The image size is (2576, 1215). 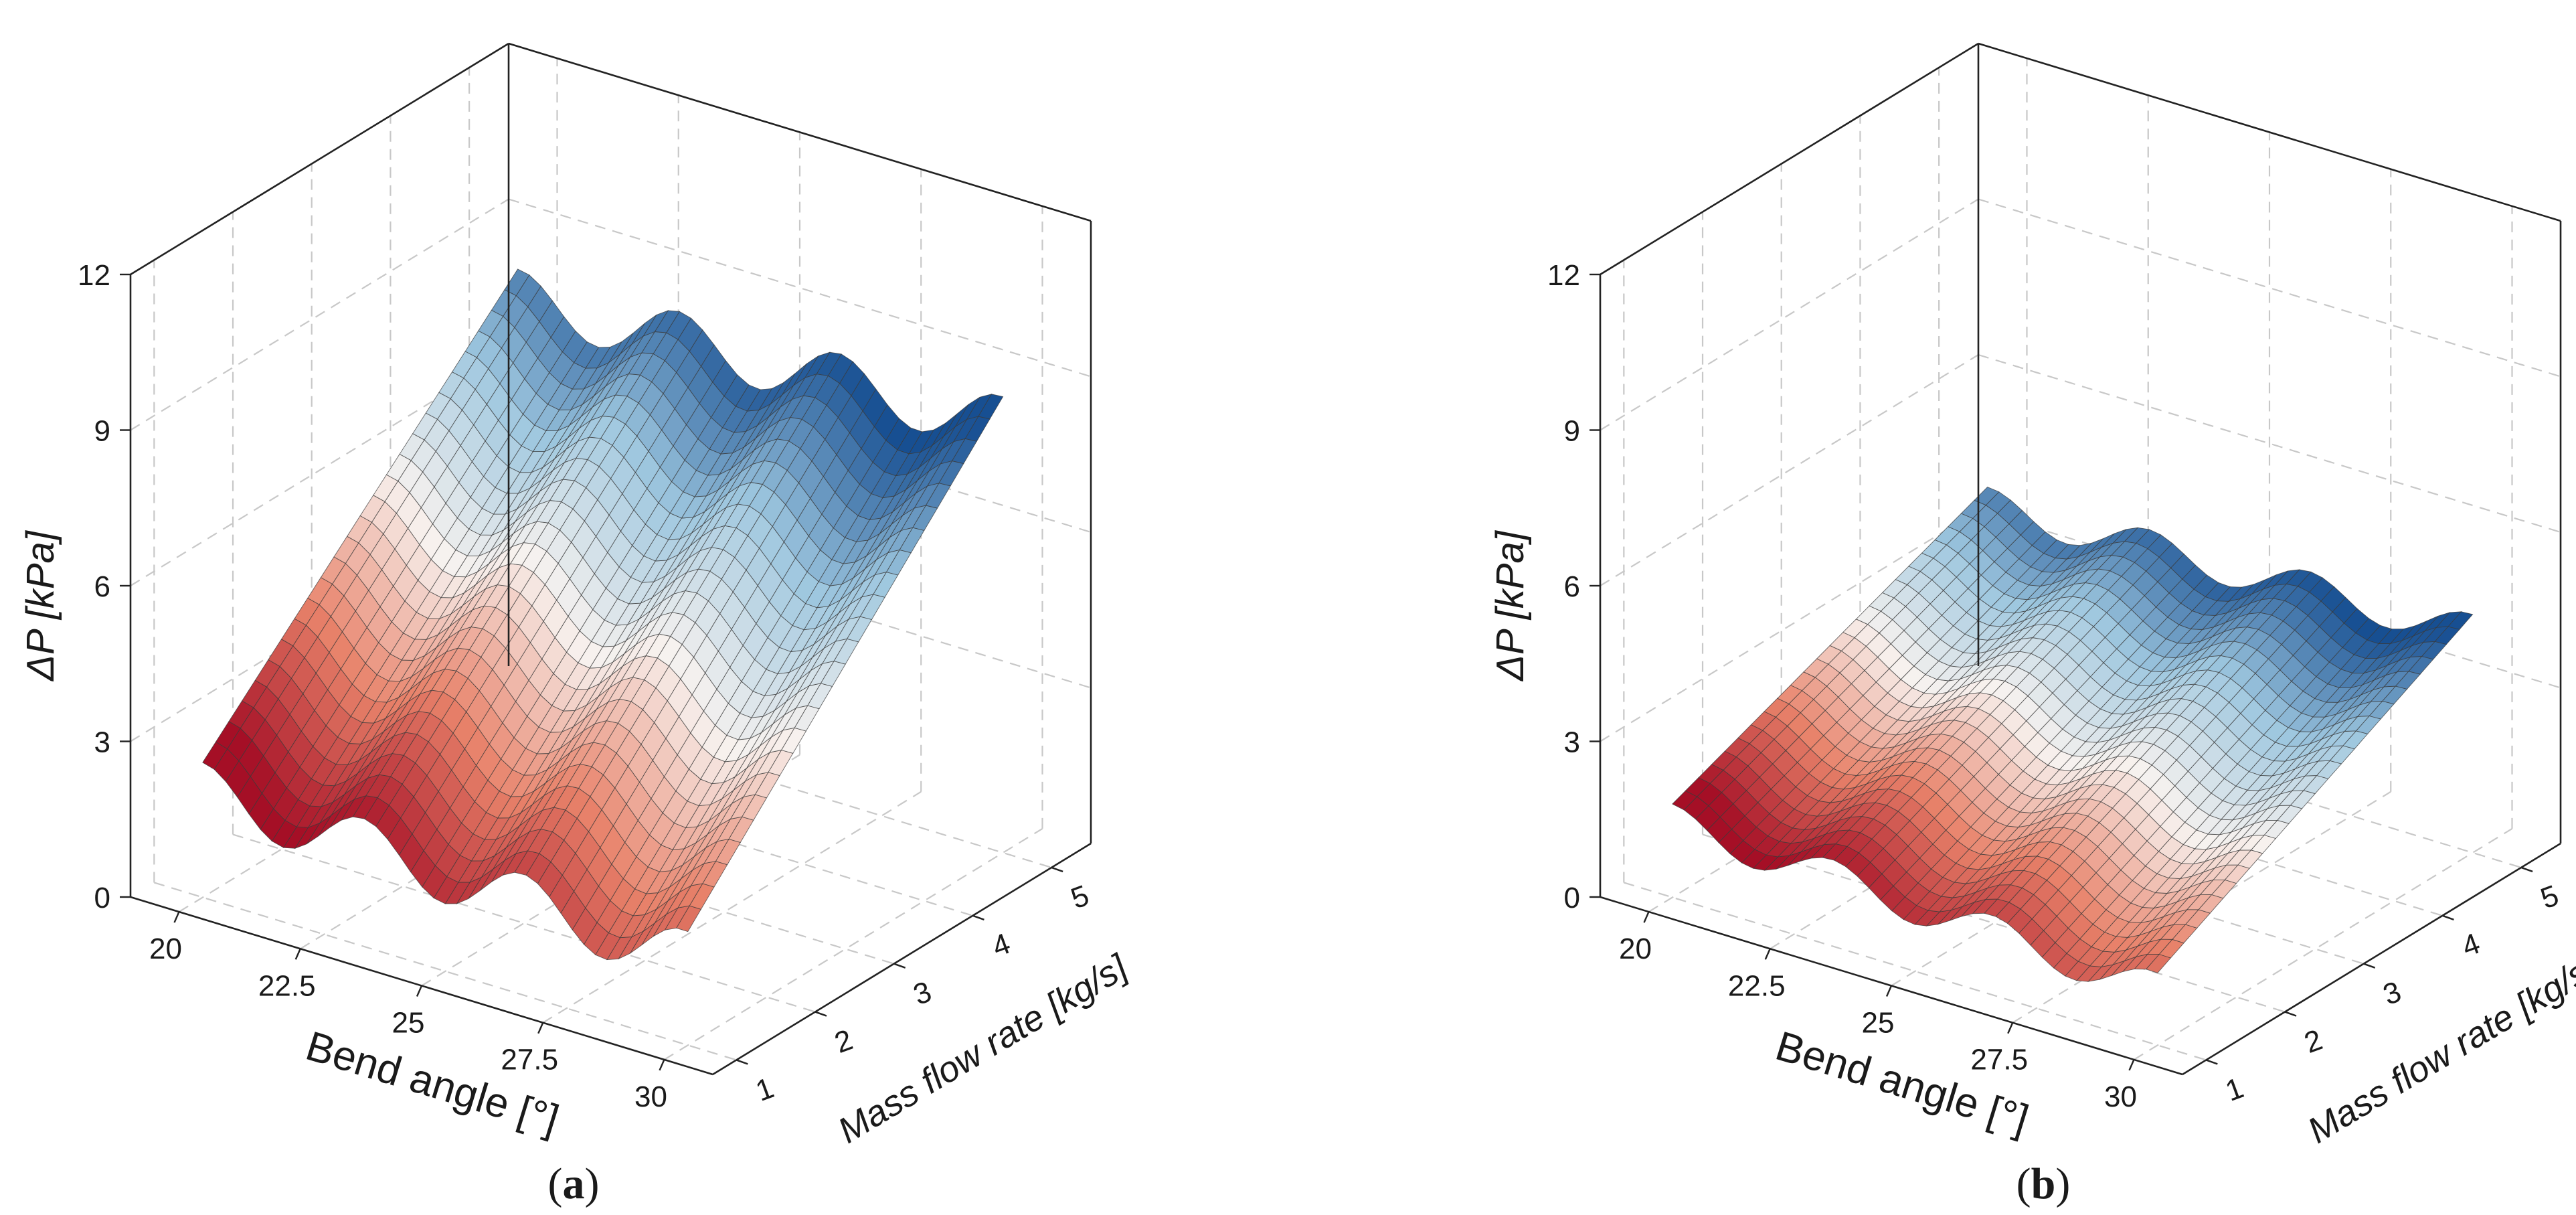 I want to click on surface-plot, so click(x=2073, y=734).